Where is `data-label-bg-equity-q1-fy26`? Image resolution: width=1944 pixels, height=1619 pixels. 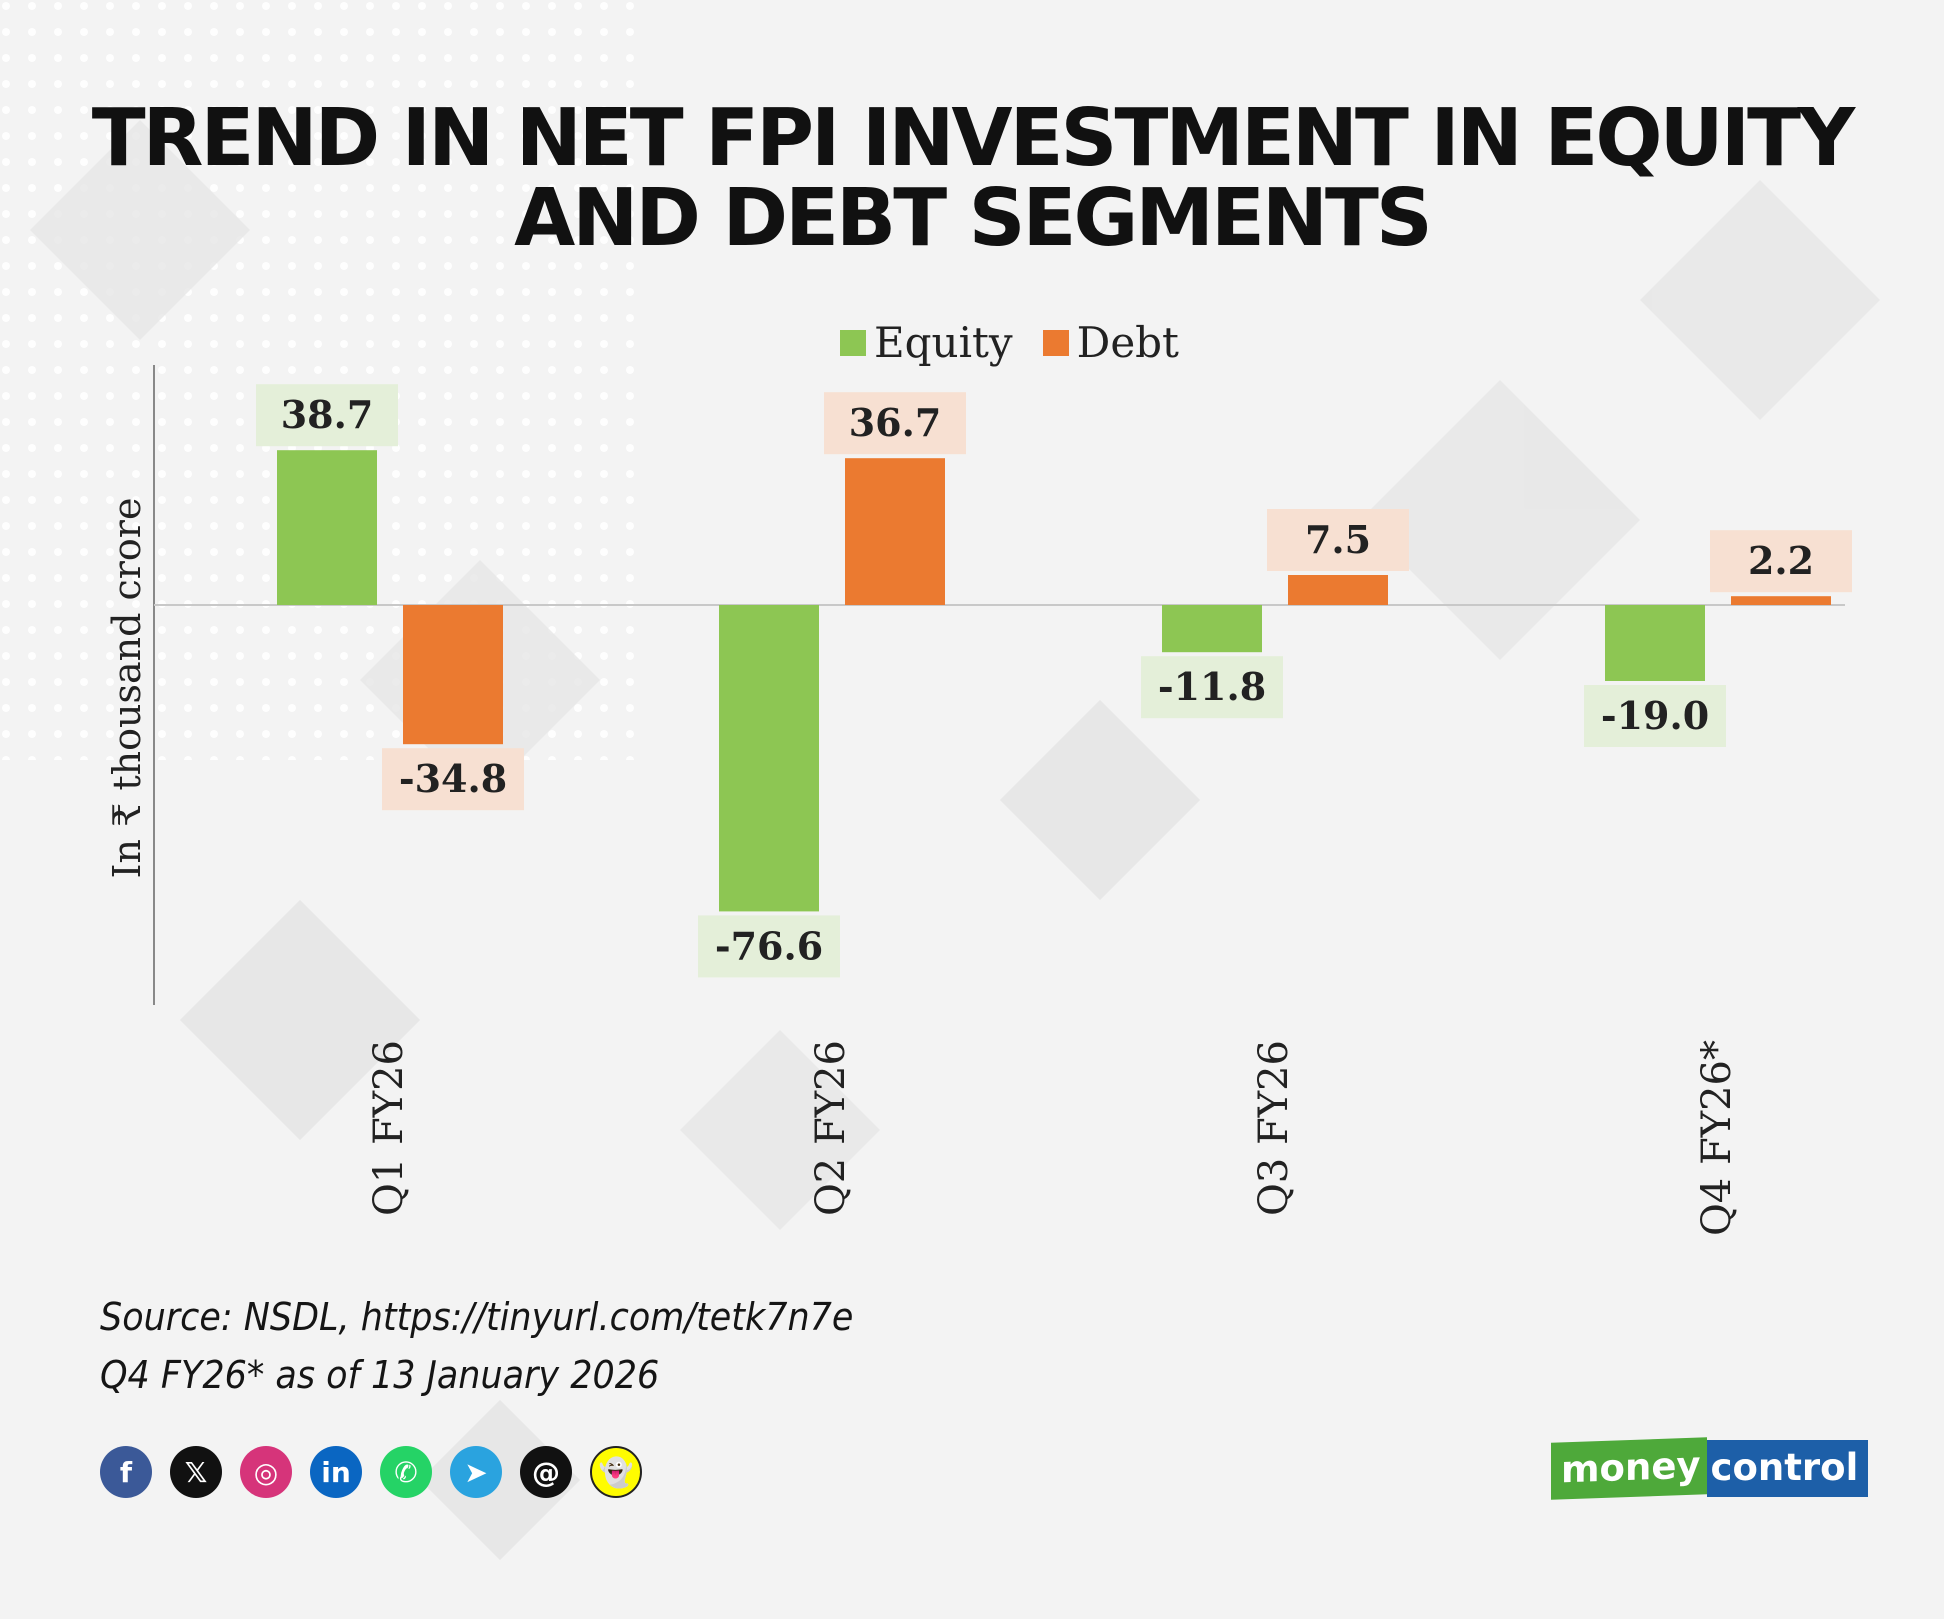 data-label-bg-equity-q1-fy26 is located at coordinates (327, 415).